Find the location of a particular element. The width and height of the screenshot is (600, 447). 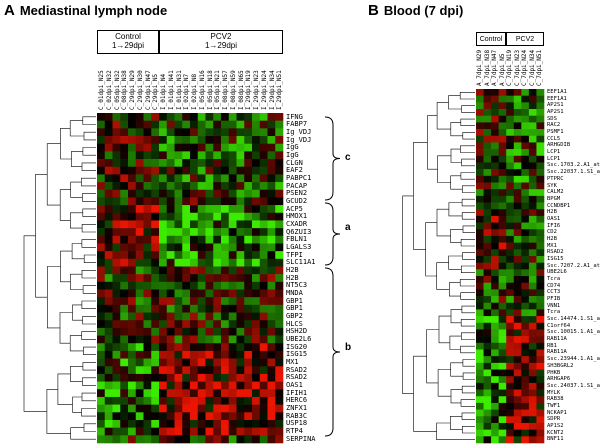

panel-b-gene-label: SH3BGRL2 is located at coordinates (560, 365).